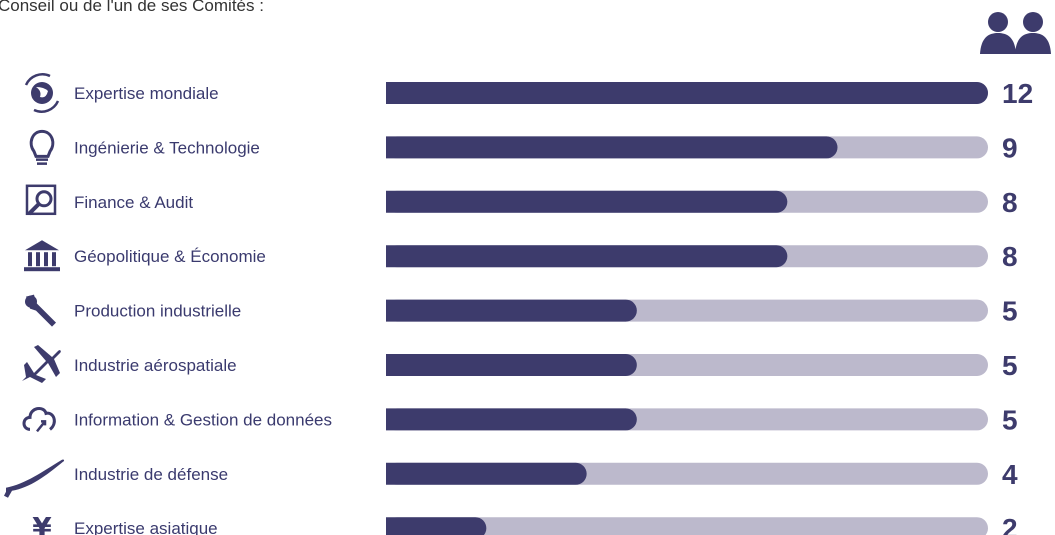  I want to click on category-label: Industrie aérospatiale, so click(155, 365).